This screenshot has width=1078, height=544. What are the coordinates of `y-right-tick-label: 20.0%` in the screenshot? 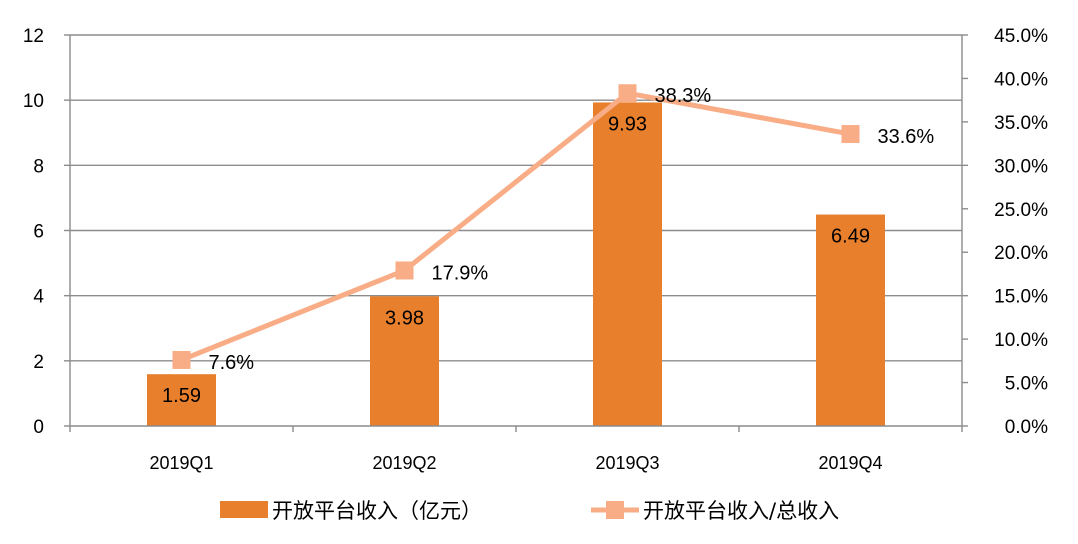 It's located at (1021, 253).